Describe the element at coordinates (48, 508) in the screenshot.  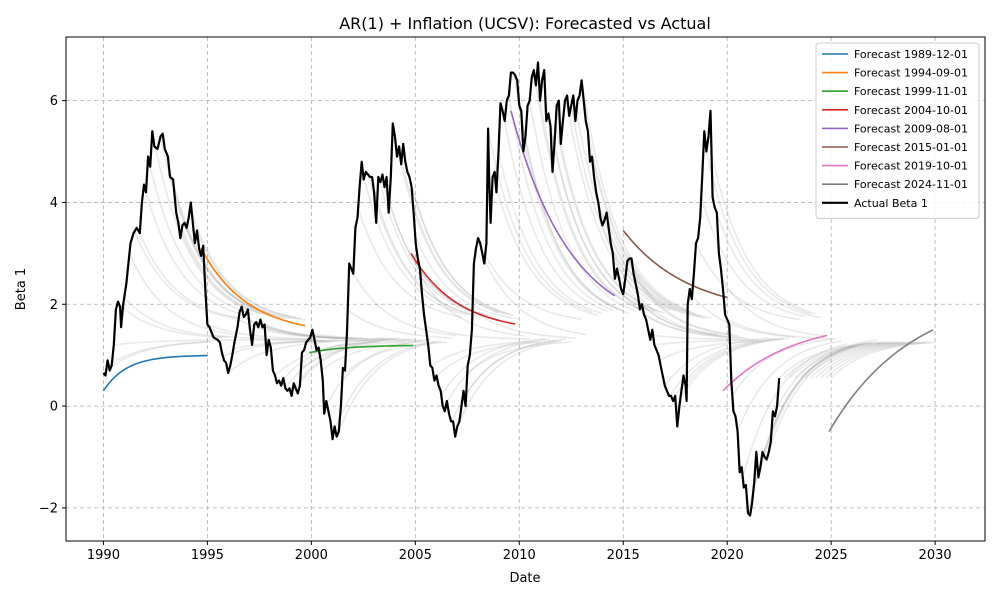
I see `y-tick-label: −2` at that location.